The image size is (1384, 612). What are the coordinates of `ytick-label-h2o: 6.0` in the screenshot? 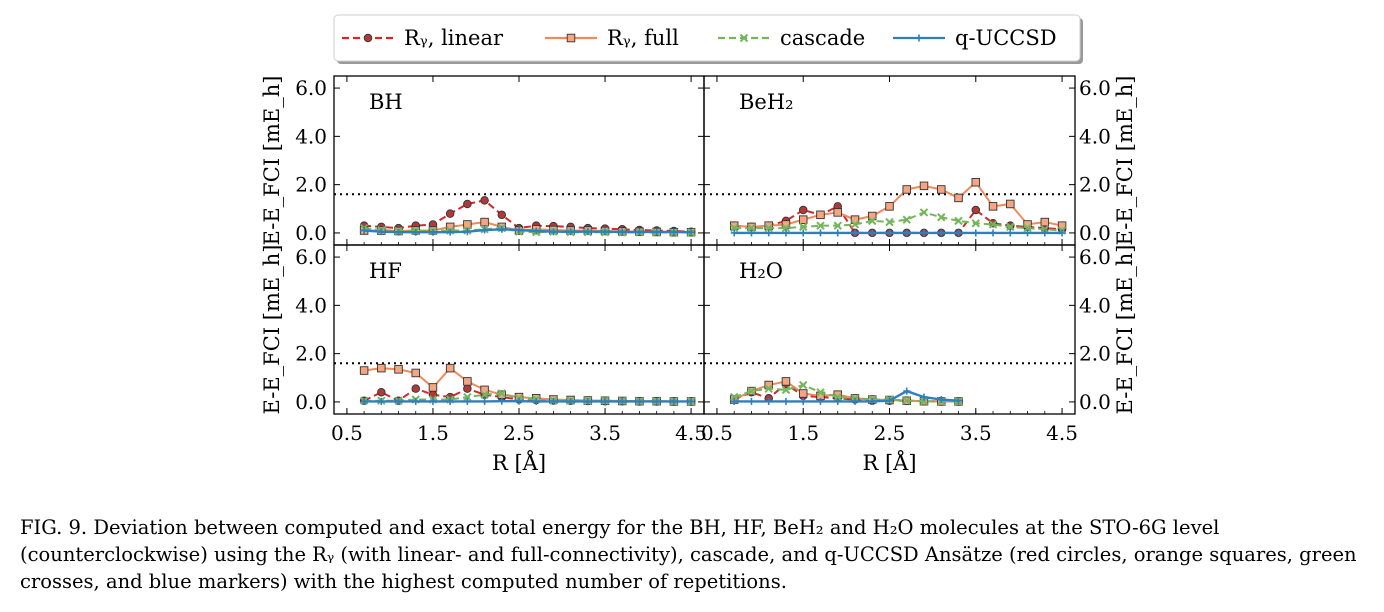 It's located at (1095, 257).